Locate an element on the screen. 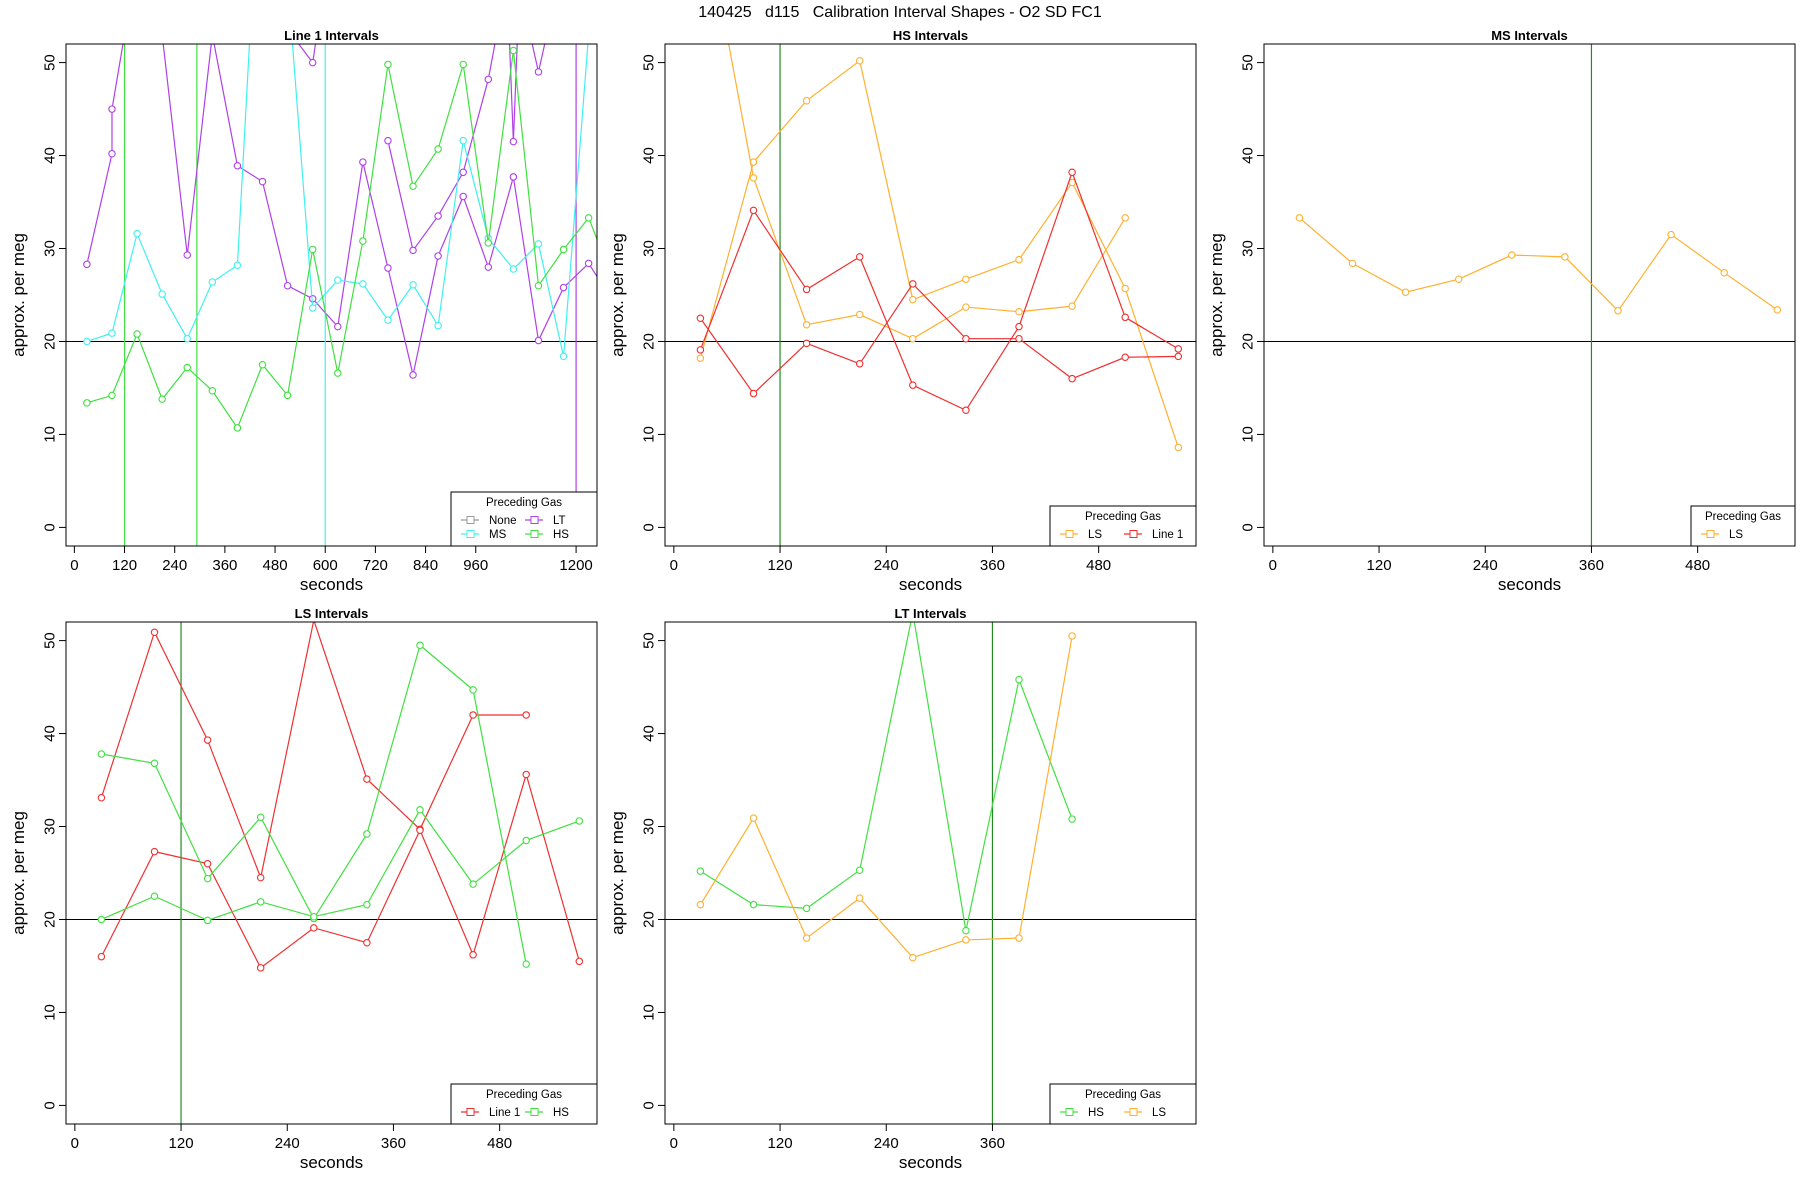 This screenshot has width=1800, height=1200. panel-title: Line 1 Intervals is located at coordinates (331, 35).